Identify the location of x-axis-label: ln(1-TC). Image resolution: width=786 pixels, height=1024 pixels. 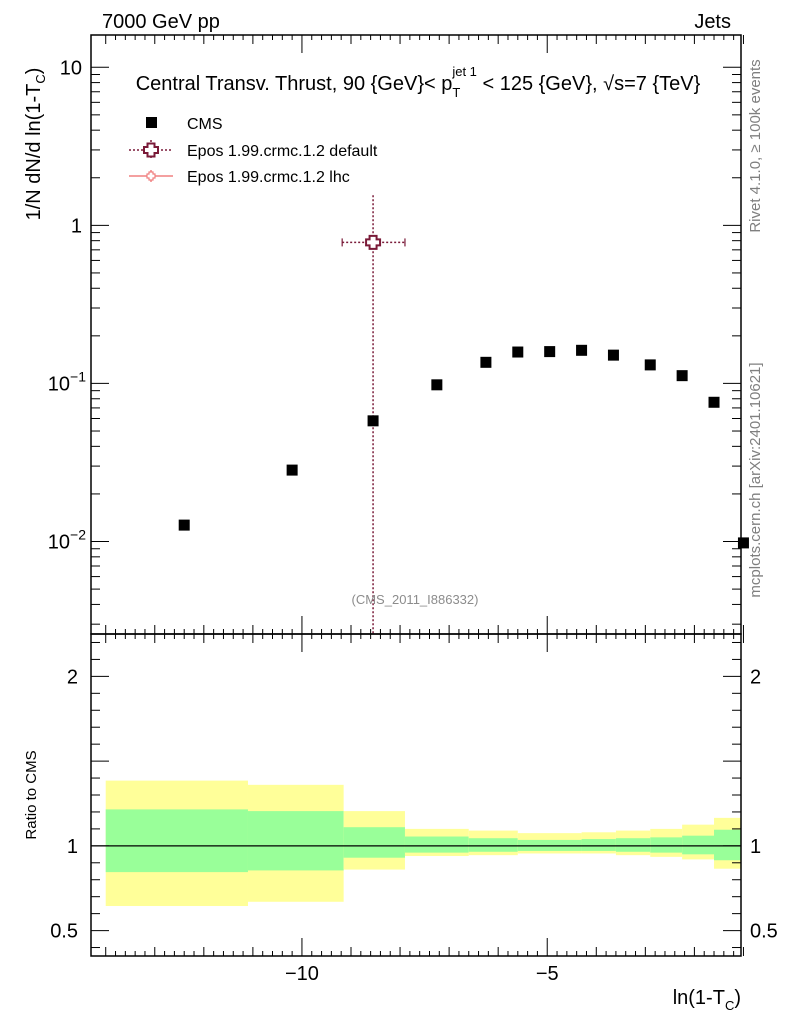
(707, 1000).